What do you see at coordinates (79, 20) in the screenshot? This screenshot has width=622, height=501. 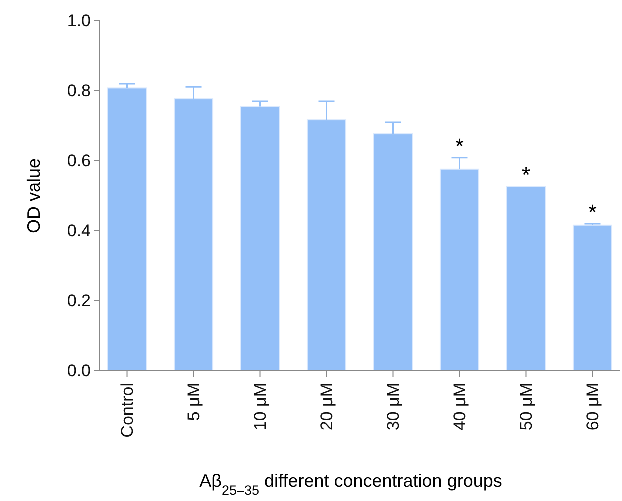 I see `y-tick-label: 1.0` at bounding box center [79, 20].